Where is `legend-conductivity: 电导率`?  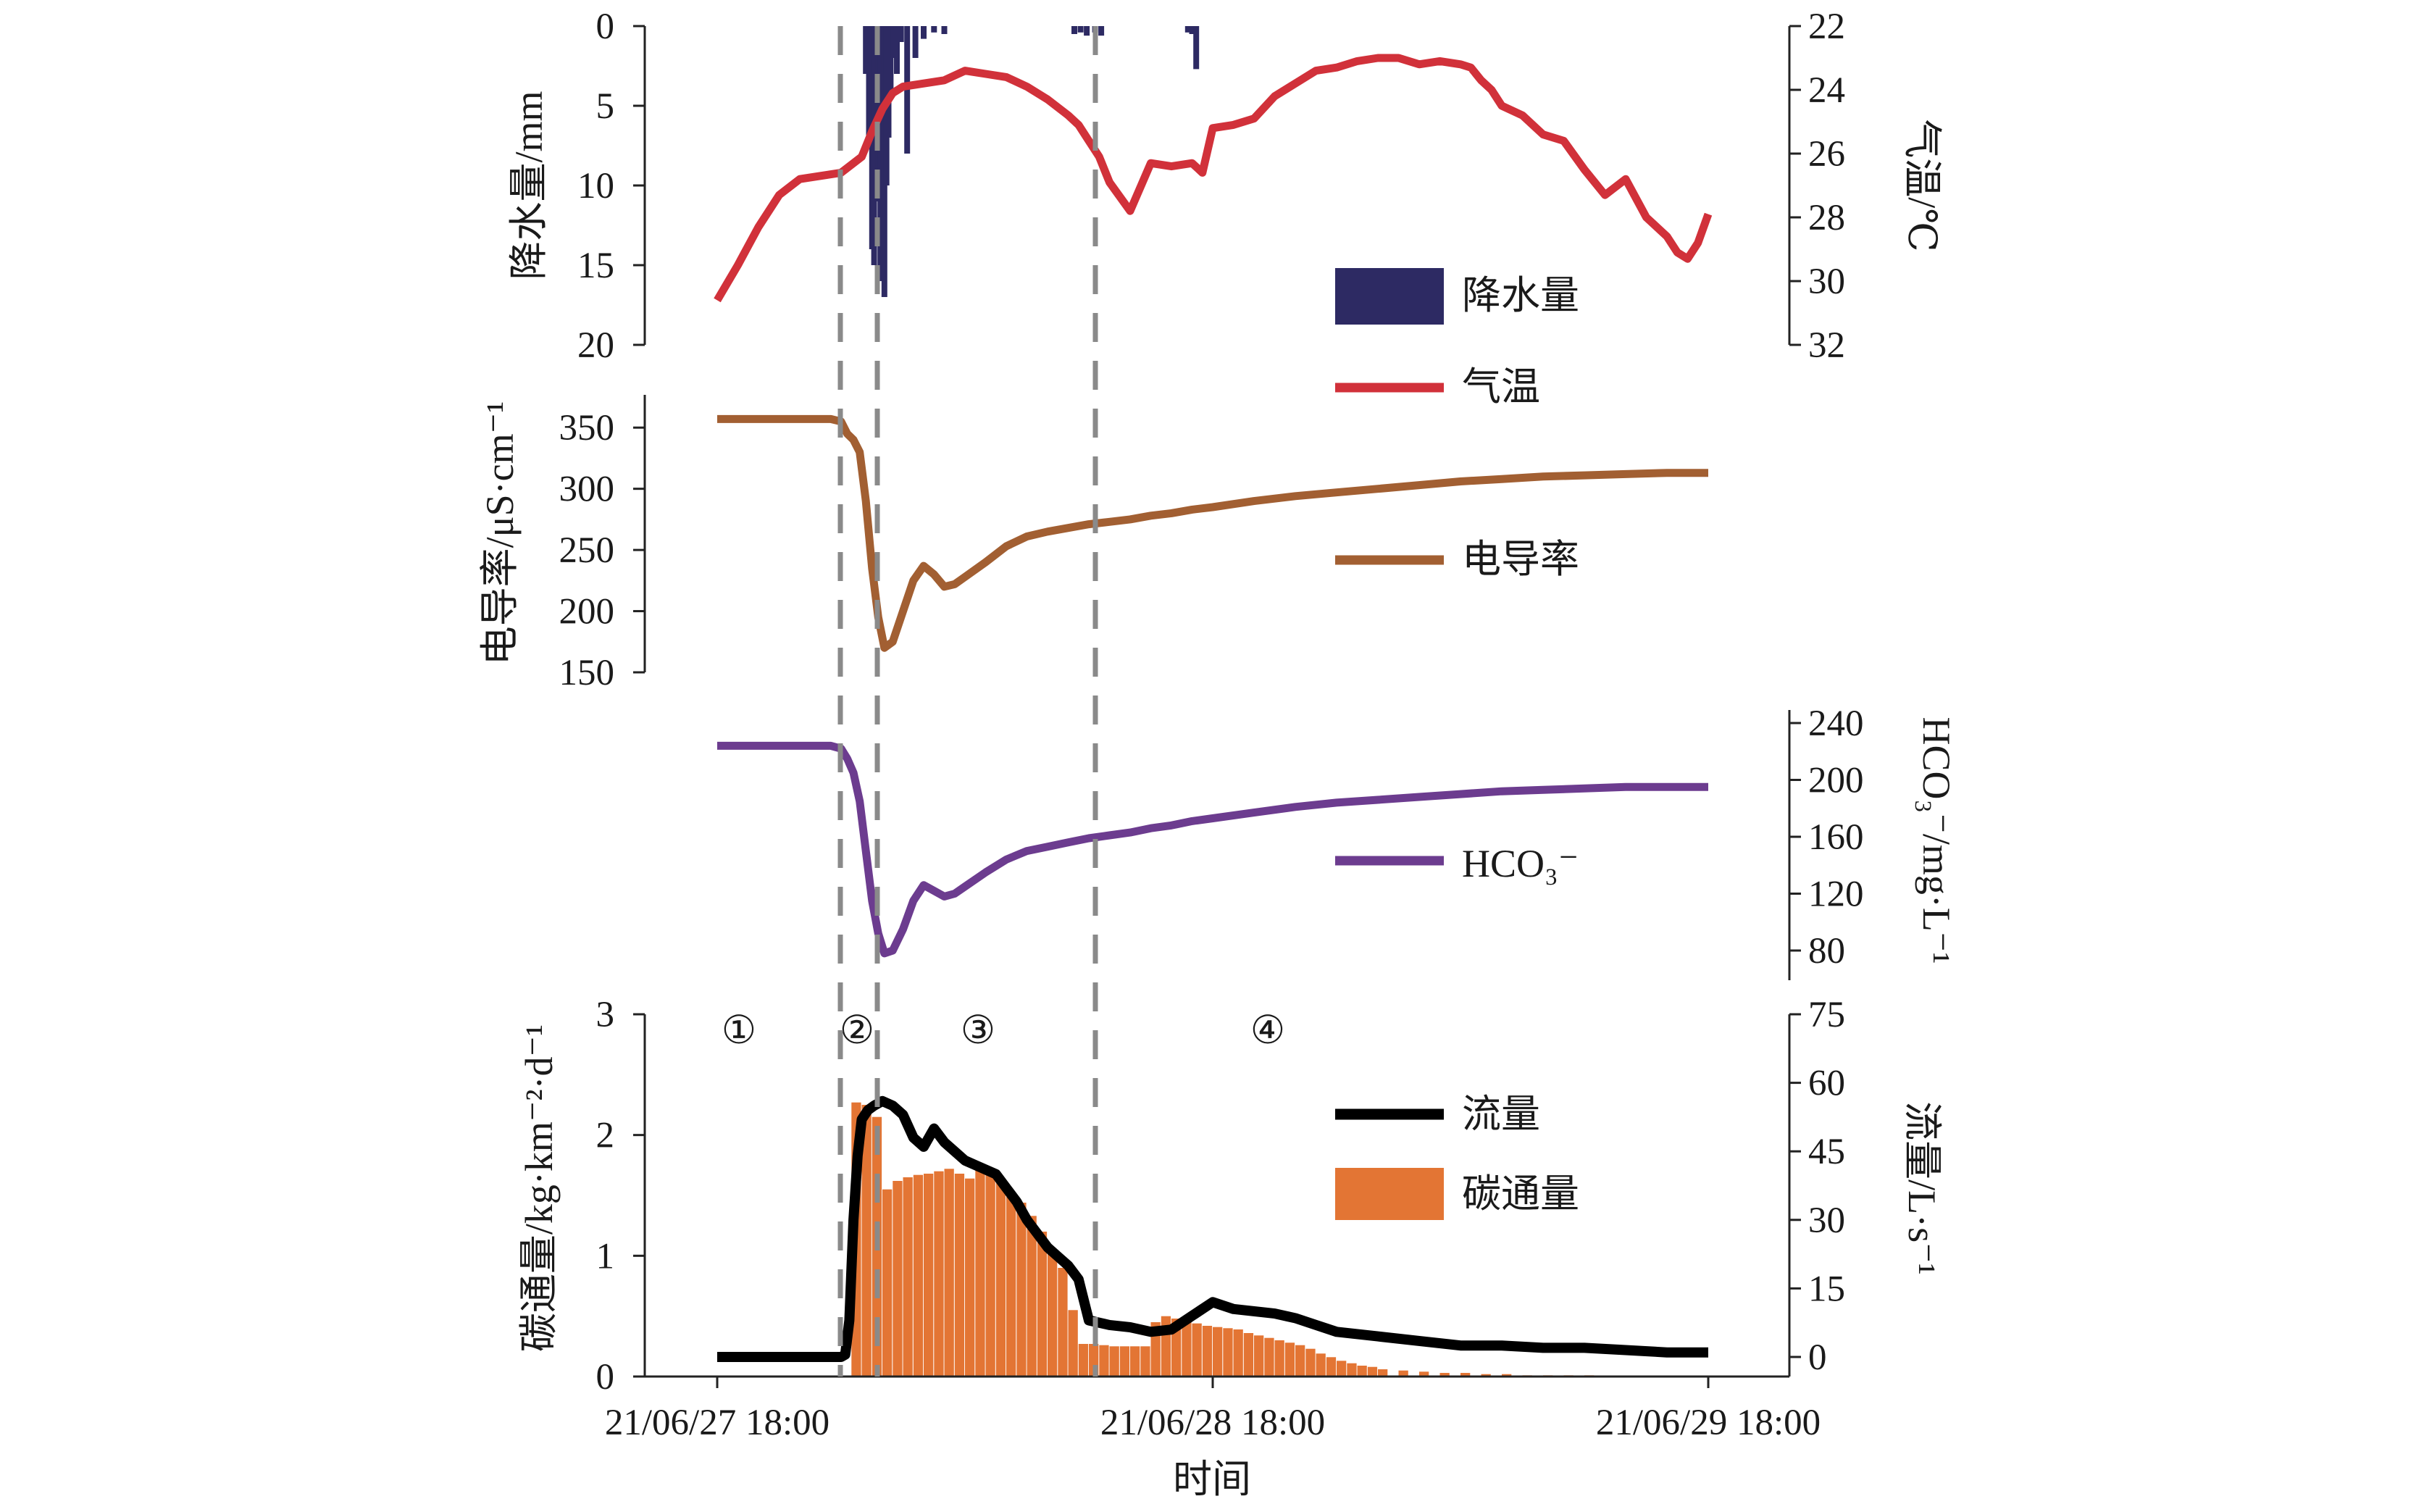 legend-conductivity: 电导率 is located at coordinates (1457, 559).